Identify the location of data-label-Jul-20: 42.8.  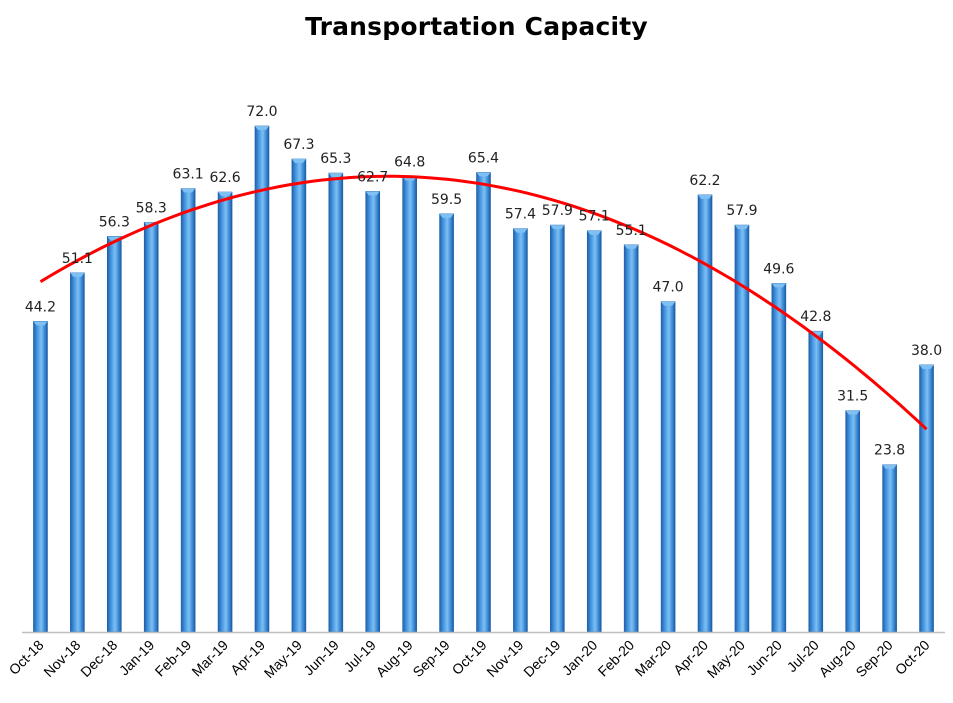
(815, 317).